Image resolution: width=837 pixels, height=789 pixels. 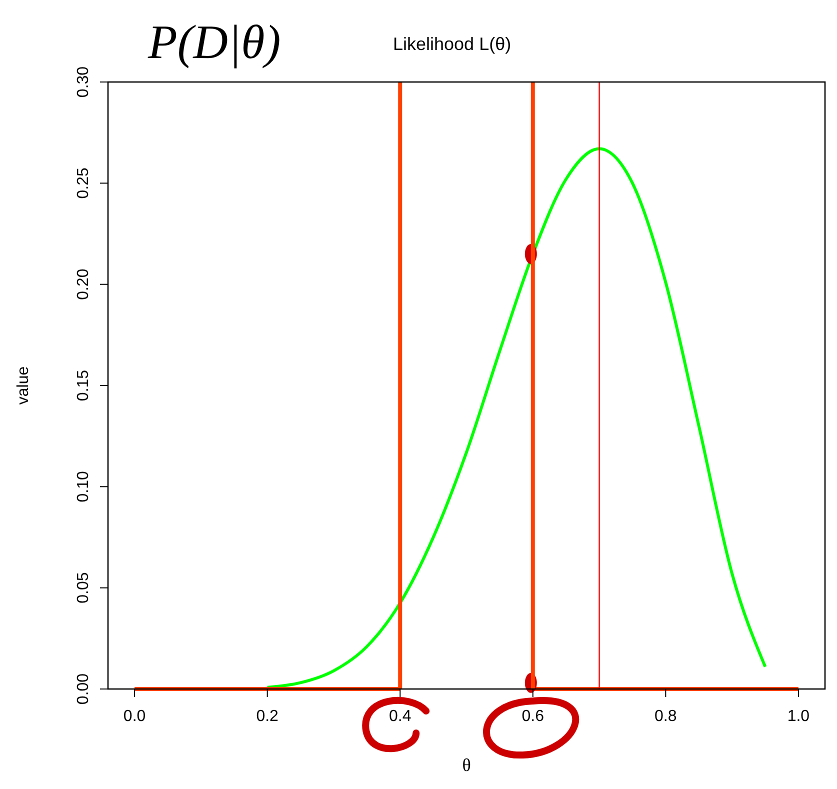 I want to click on y-tick-label: 0.25, so click(x=83, y=183).